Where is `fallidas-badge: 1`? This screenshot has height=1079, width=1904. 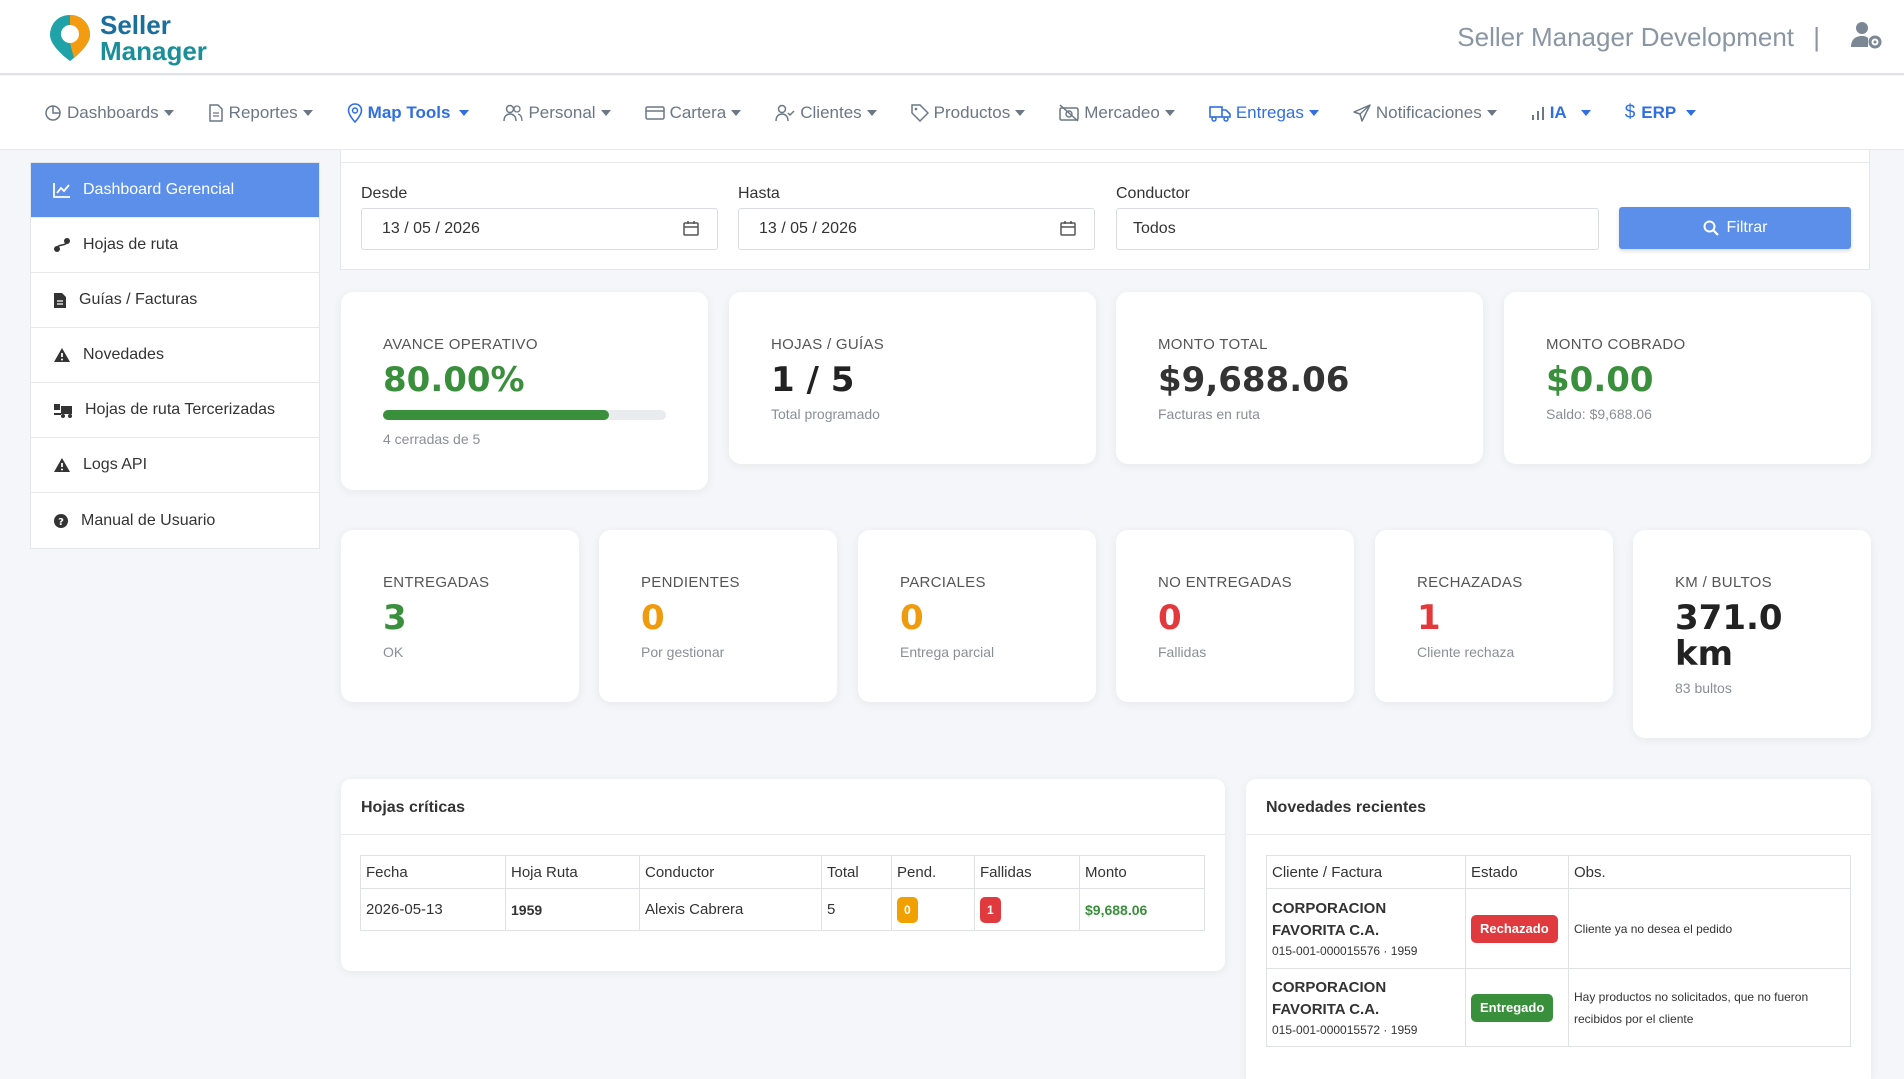 fallidas-badge: 1 is located at coordinates (990, 909).